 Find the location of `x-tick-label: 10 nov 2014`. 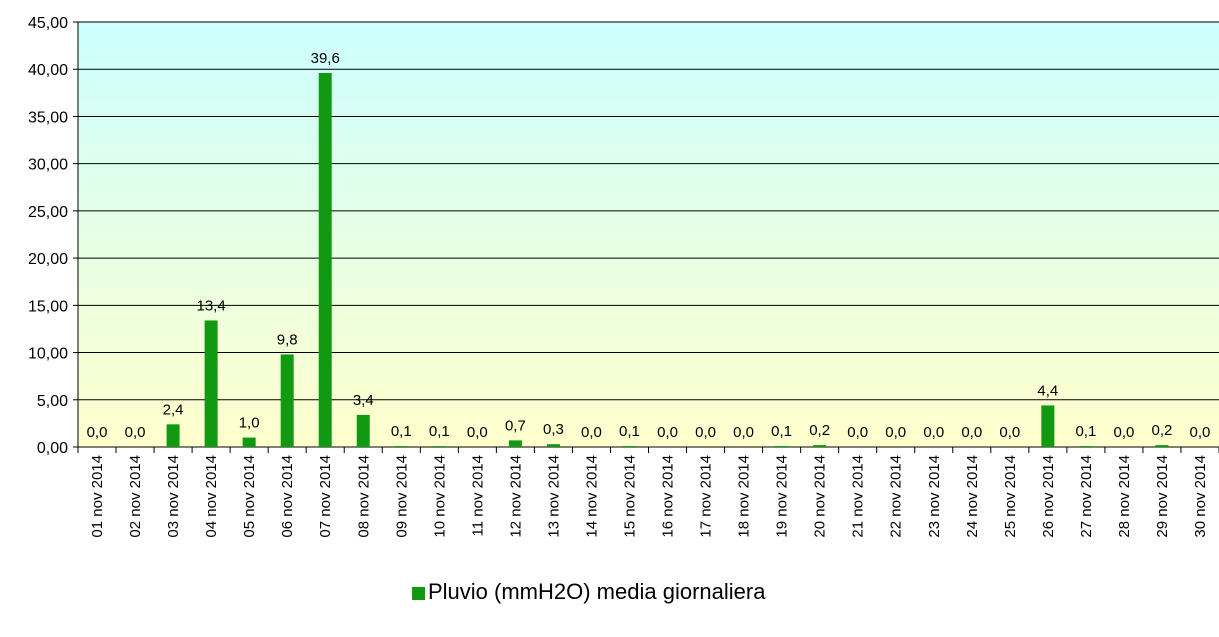

x-tick-label: 10 nov 2014 is located at coordinates (439, 496).